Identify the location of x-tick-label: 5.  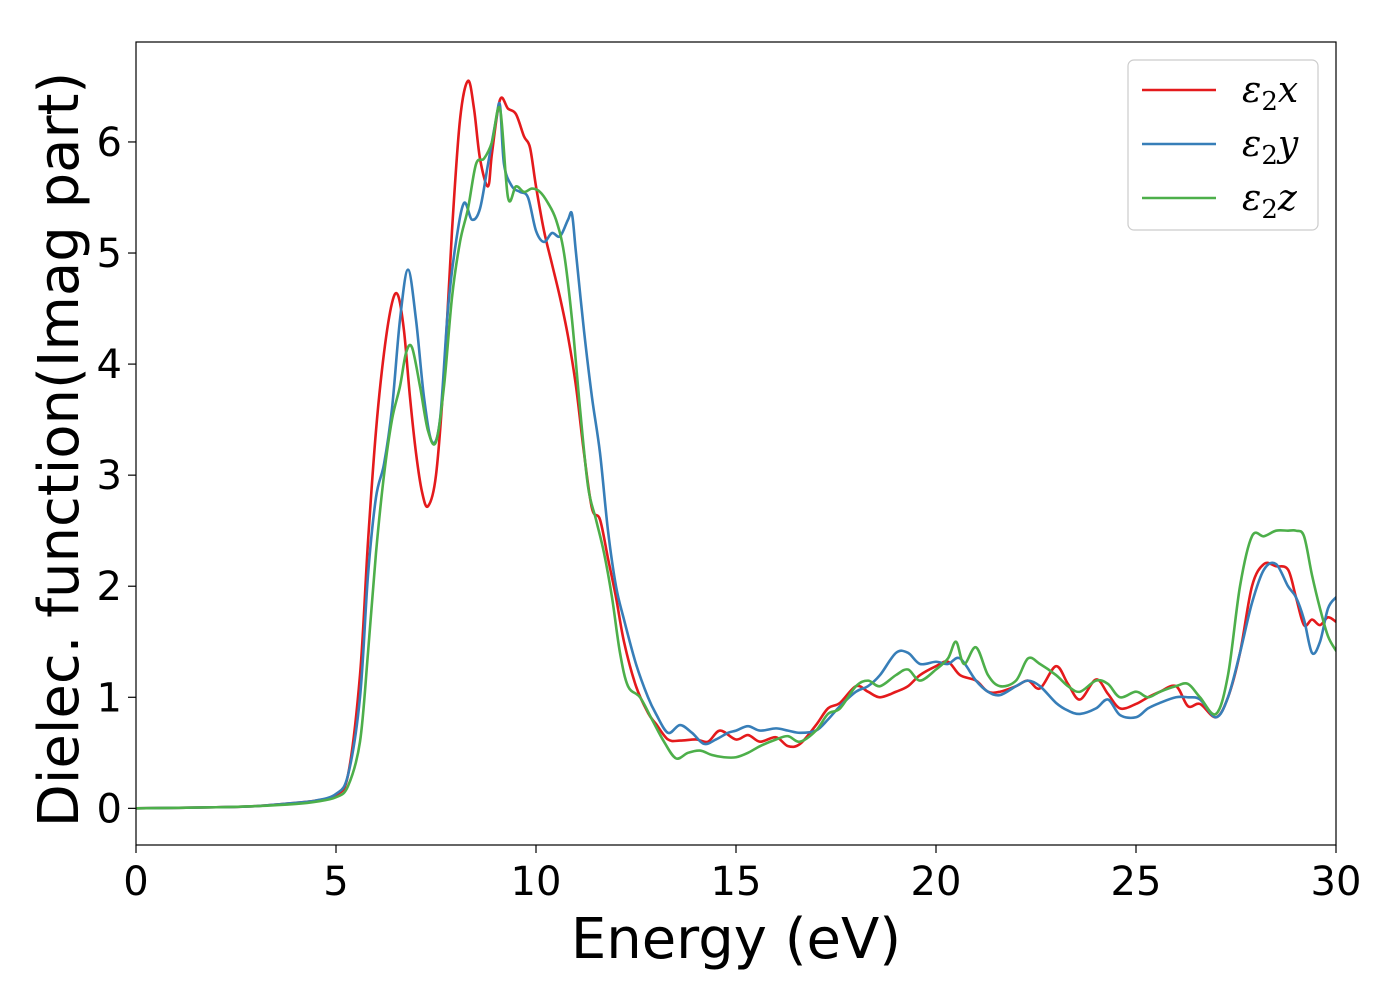
(335, 882).